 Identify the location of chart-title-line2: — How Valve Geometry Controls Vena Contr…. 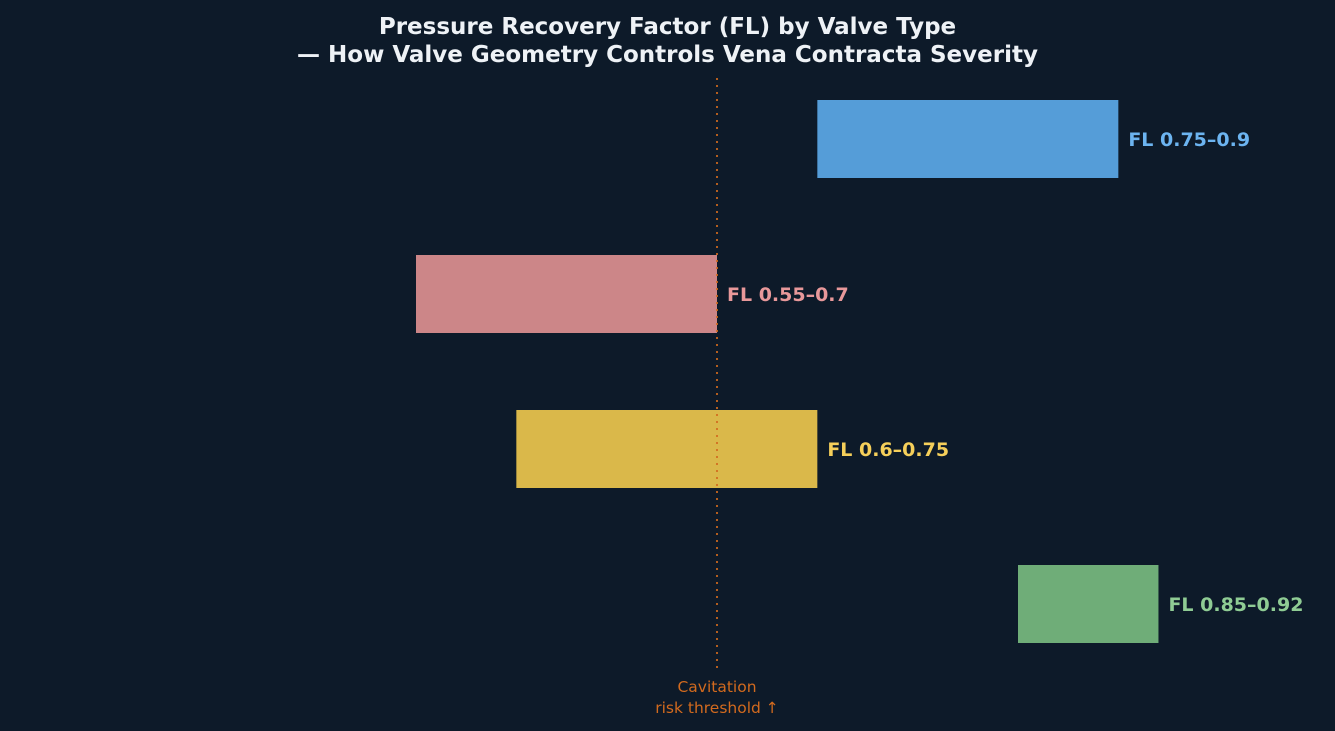
(667, 55).